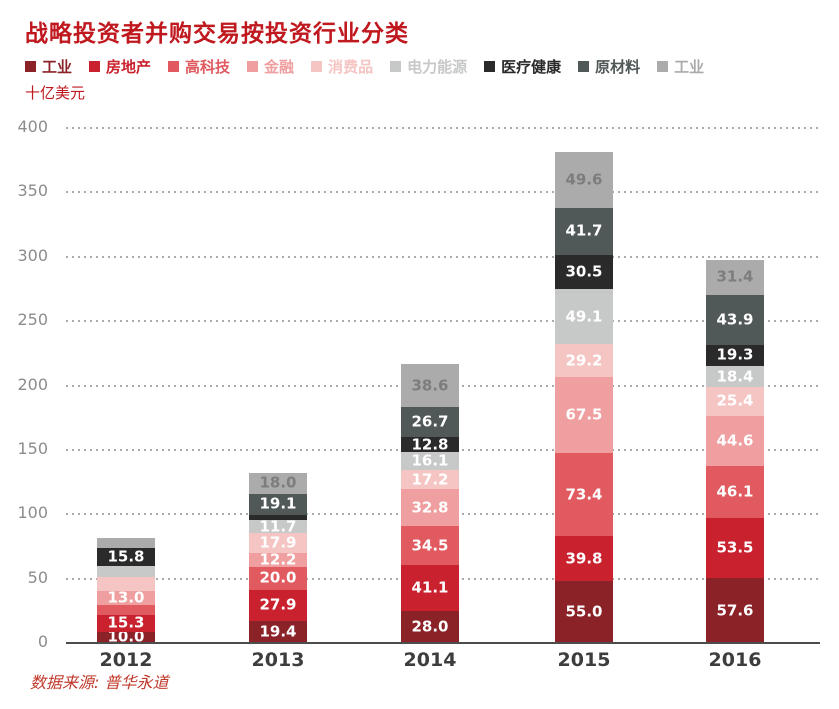  What do you see at coordinates (32, 320) in the screenshot?
I see `y-tick-label-250: 250` at bounding box center [32, 320].